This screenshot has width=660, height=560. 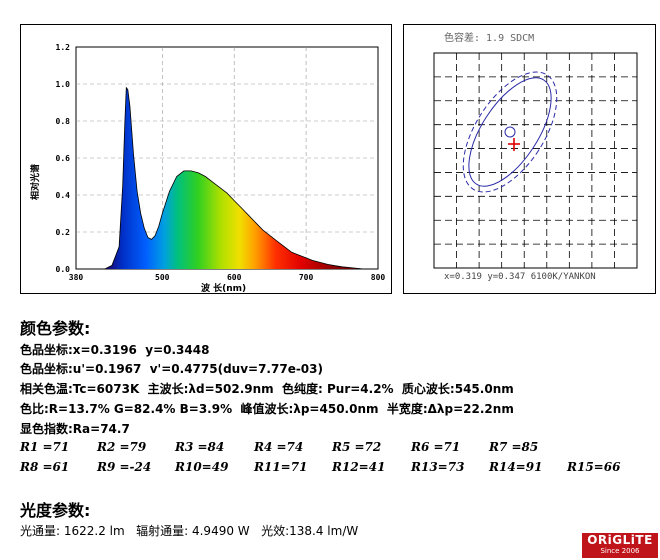 What do you see at coordinates (378, 277) in the screenshot?
I see `x-tick-label: 800` at bounding box center [378, 277].